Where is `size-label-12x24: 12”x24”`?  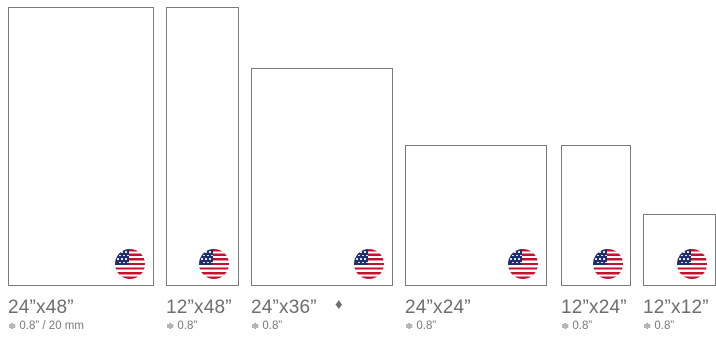
size-label-12x24: 12”x24” is located at coordinates (594, 307).